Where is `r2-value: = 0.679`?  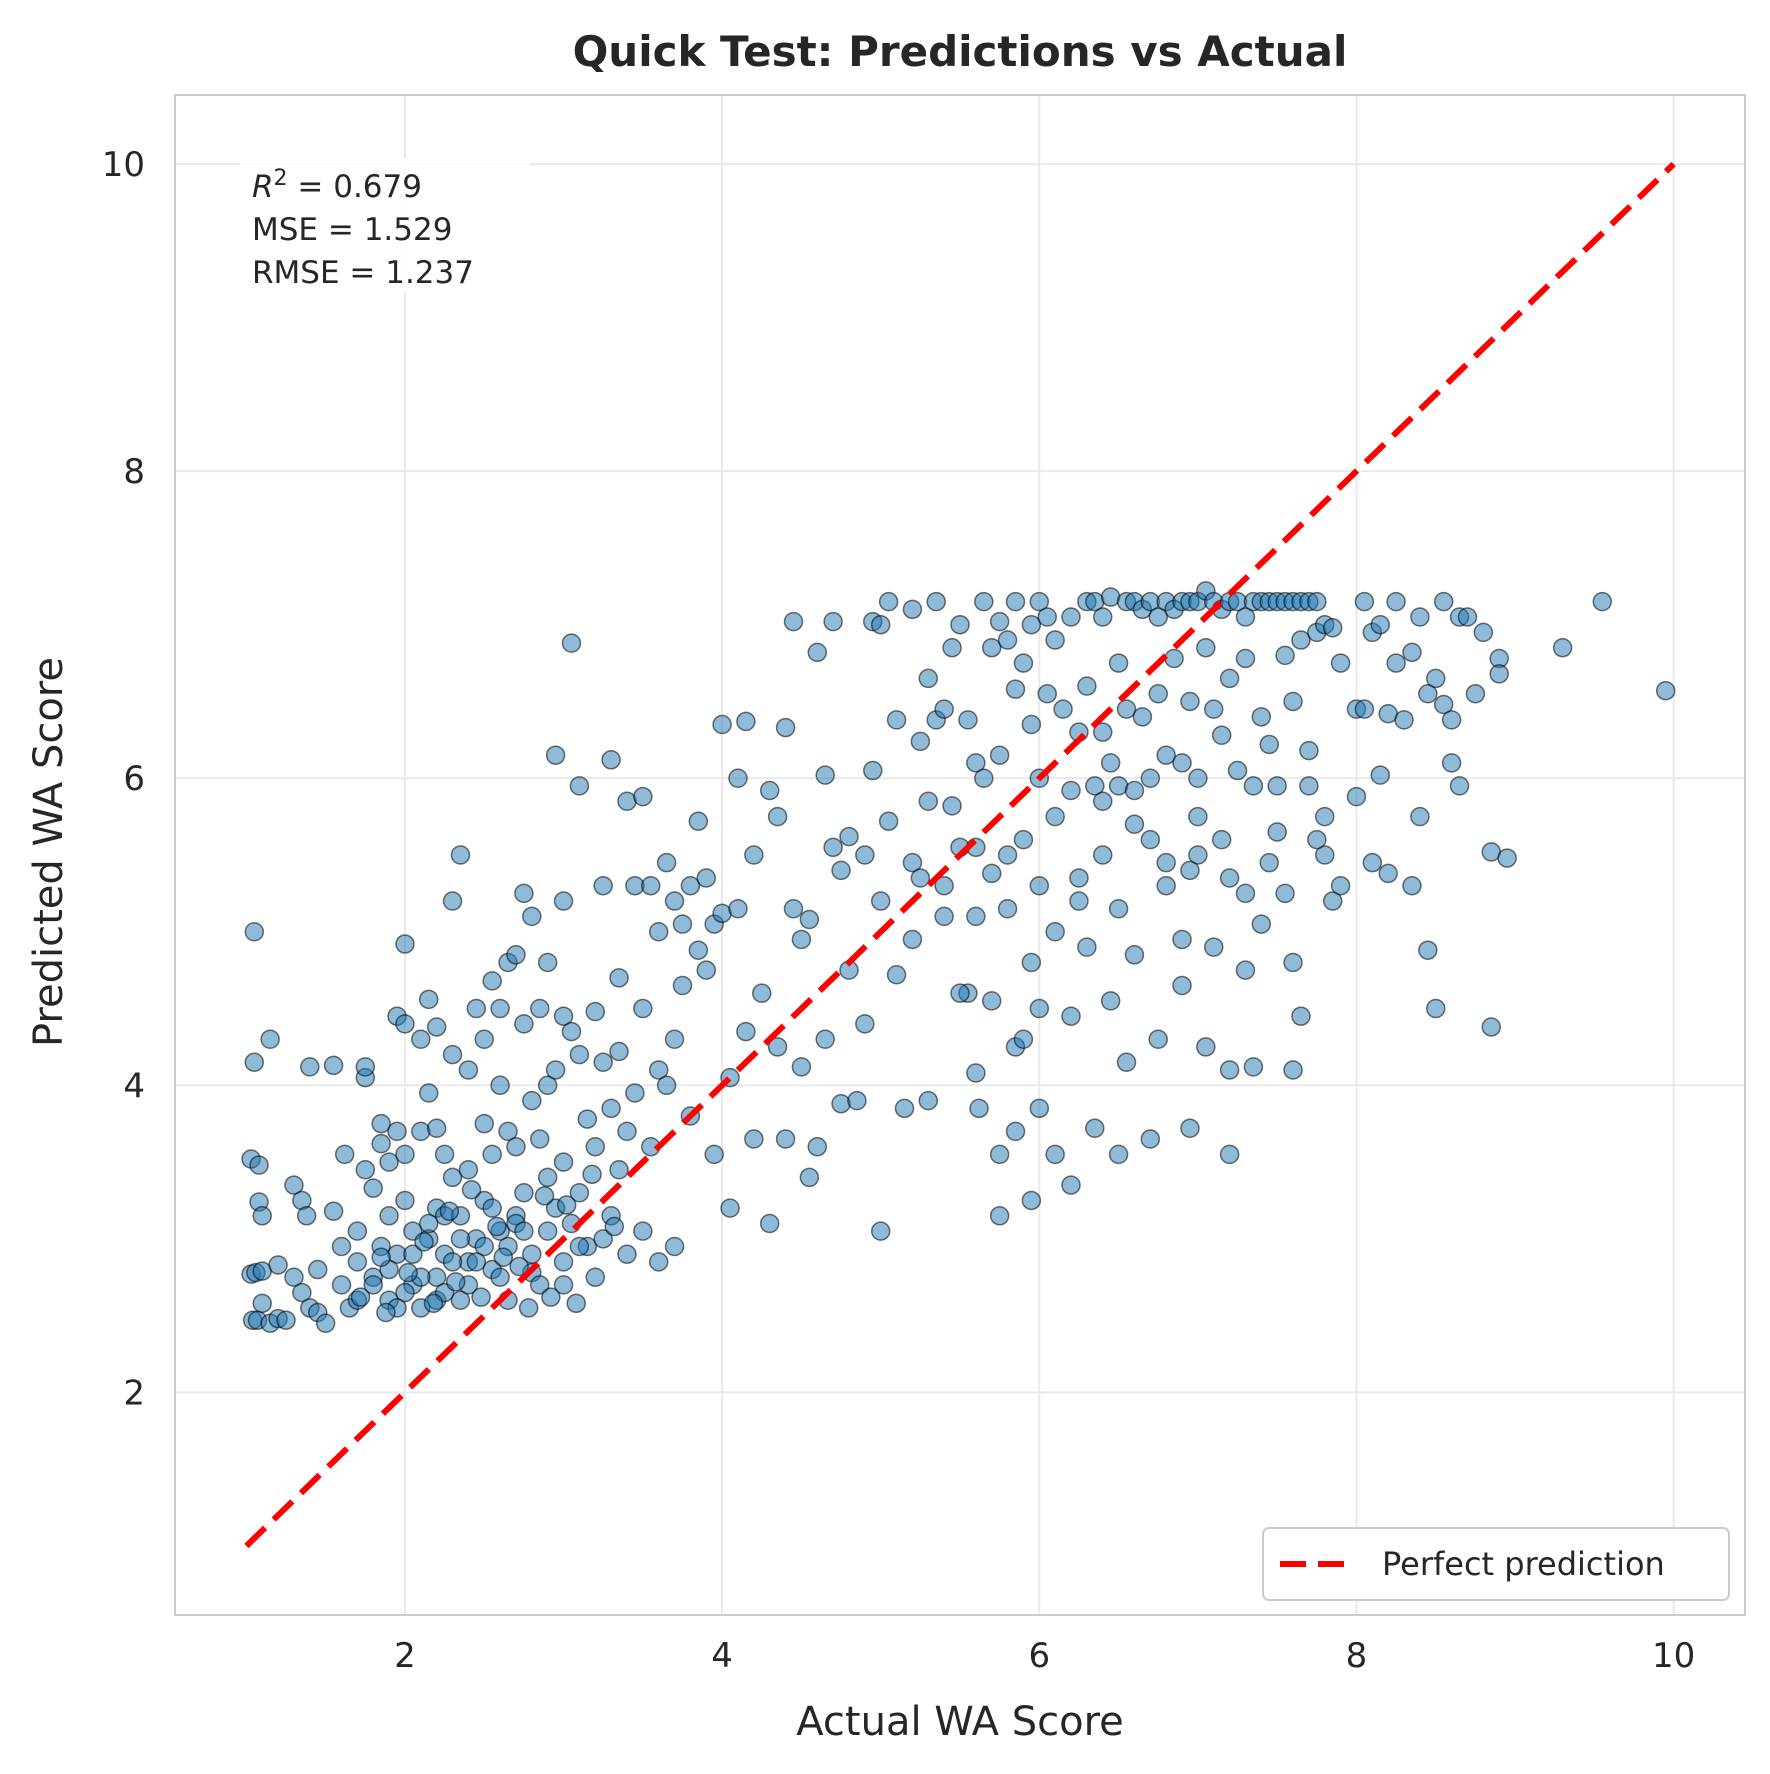 r2-value: = 0.679 is located at coordinates (355, 187).